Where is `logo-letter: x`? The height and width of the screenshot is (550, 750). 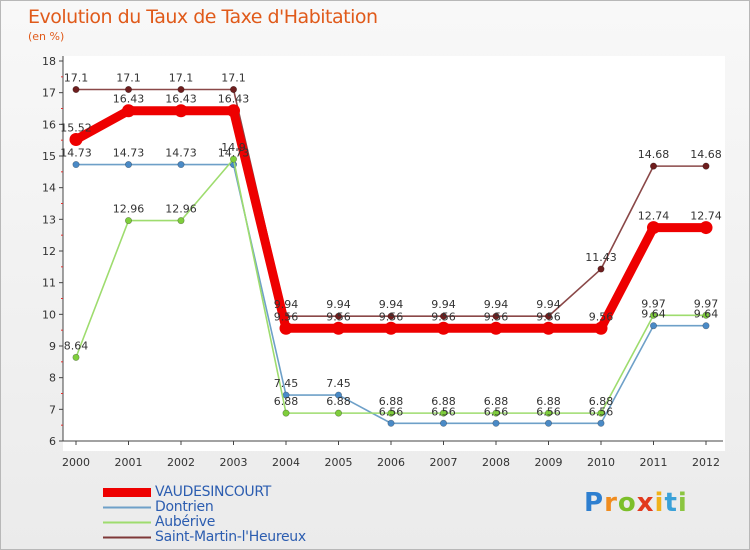 logo-letter: x is located at coordinates (645, 503).